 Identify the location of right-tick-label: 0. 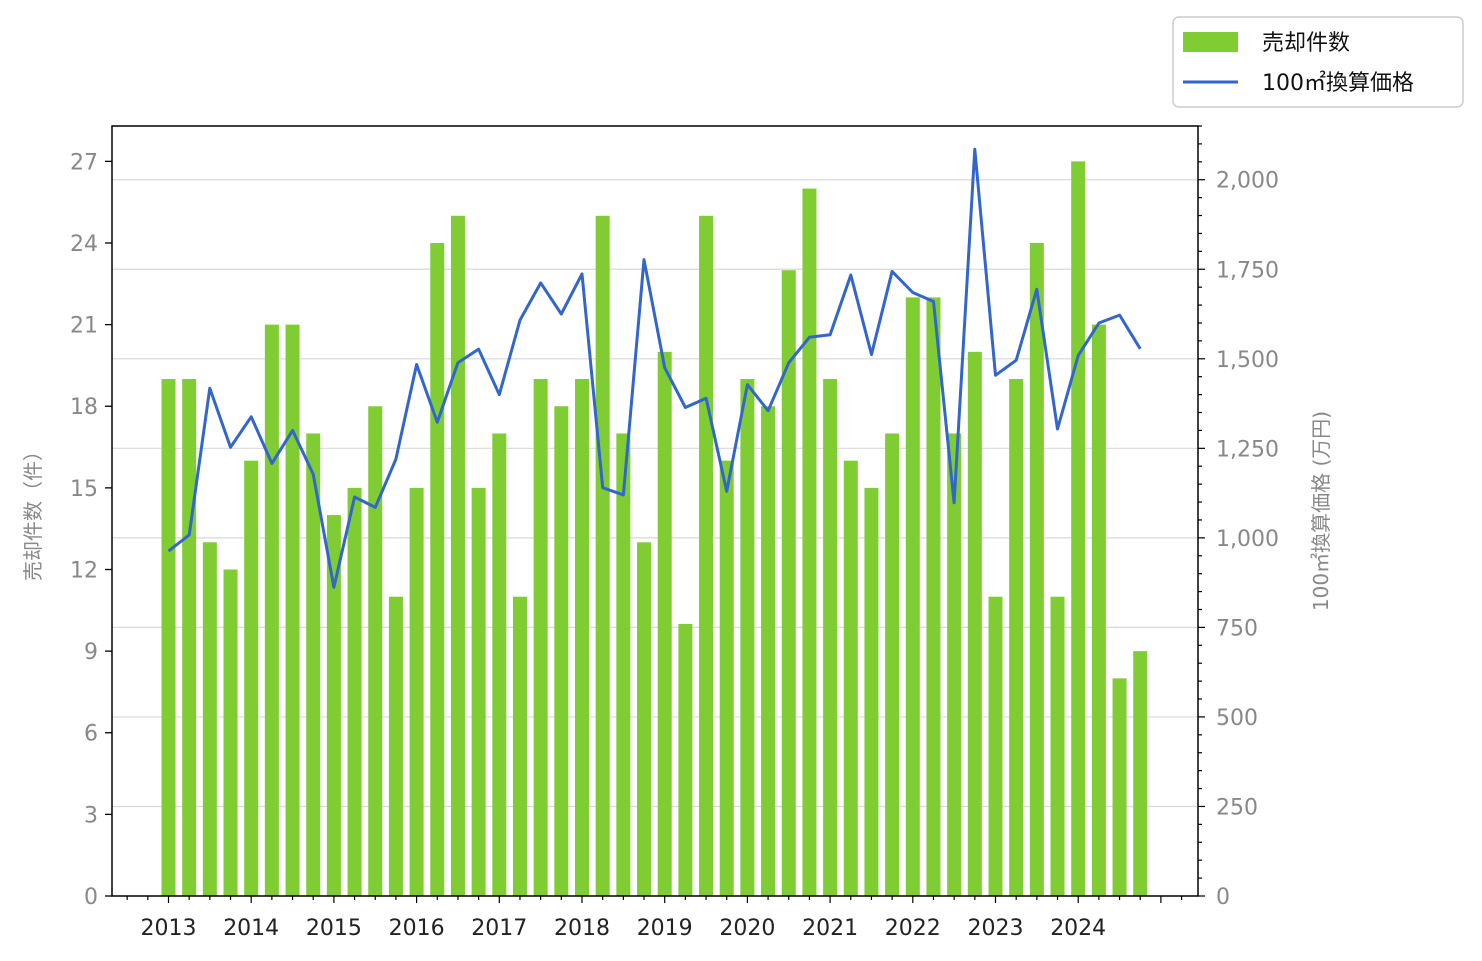
(1223, 897).